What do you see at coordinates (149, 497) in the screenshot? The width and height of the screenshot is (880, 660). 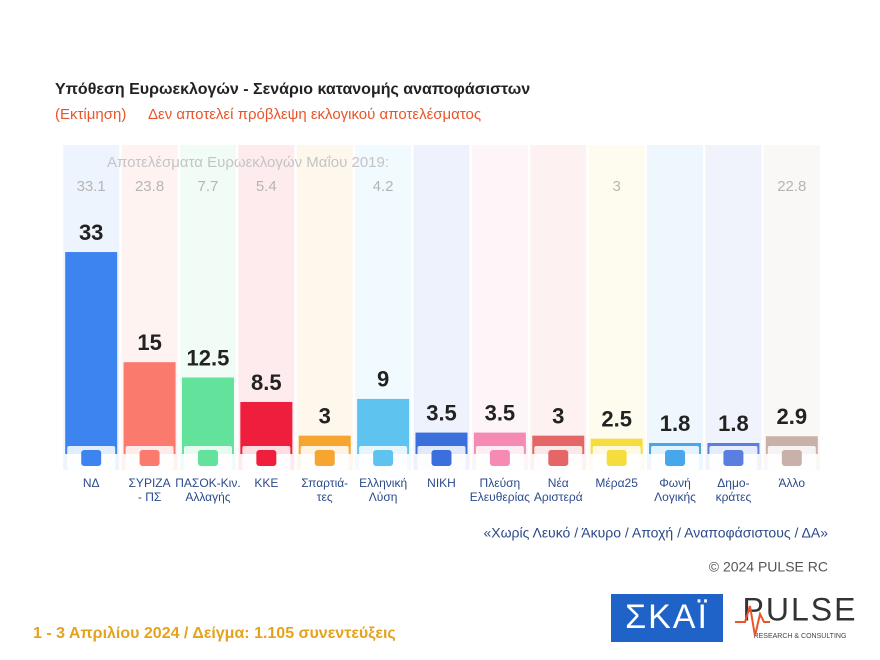 I see `x-tick-label: - ΠΣ` at bounding box center [149, 497].